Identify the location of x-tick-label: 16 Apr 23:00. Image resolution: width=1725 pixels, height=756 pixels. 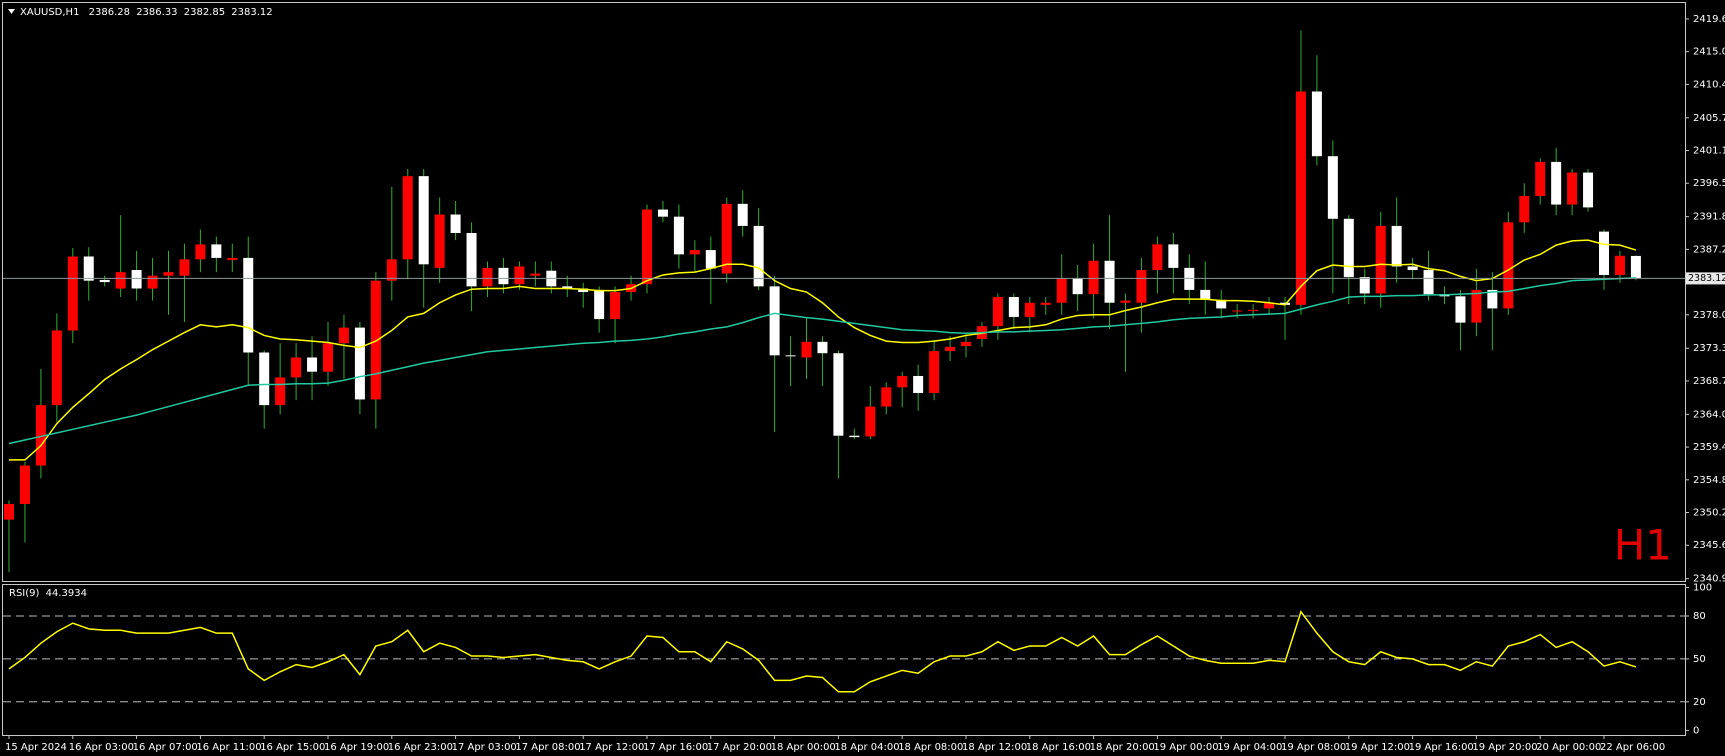
(420, 747).